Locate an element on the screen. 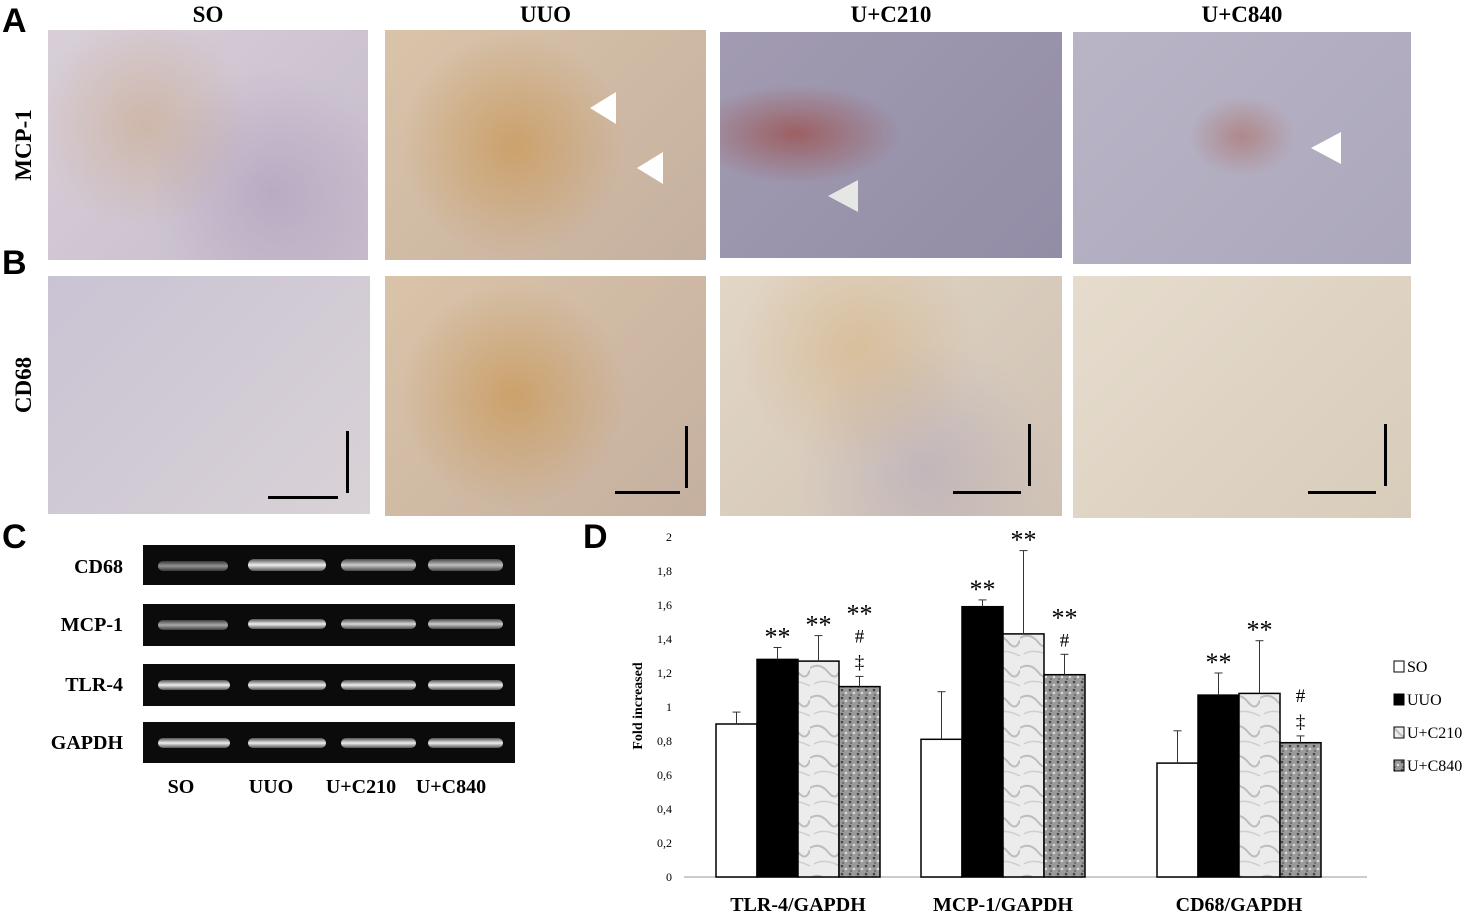 The height and width of the screenshot is (916, 1481). micrograph-cd68-uc210 is located at coordinates (891, 396).